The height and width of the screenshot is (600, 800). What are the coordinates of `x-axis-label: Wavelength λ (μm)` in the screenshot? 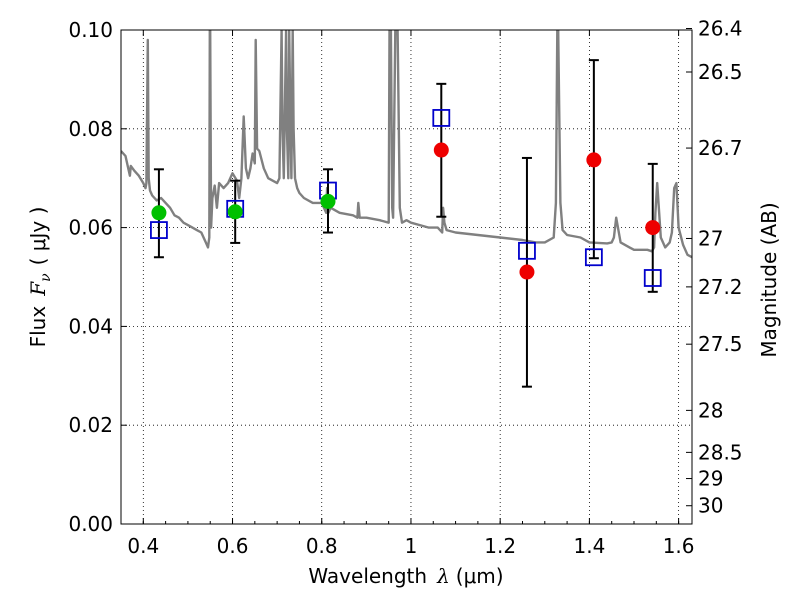 It's located at (405, 576).